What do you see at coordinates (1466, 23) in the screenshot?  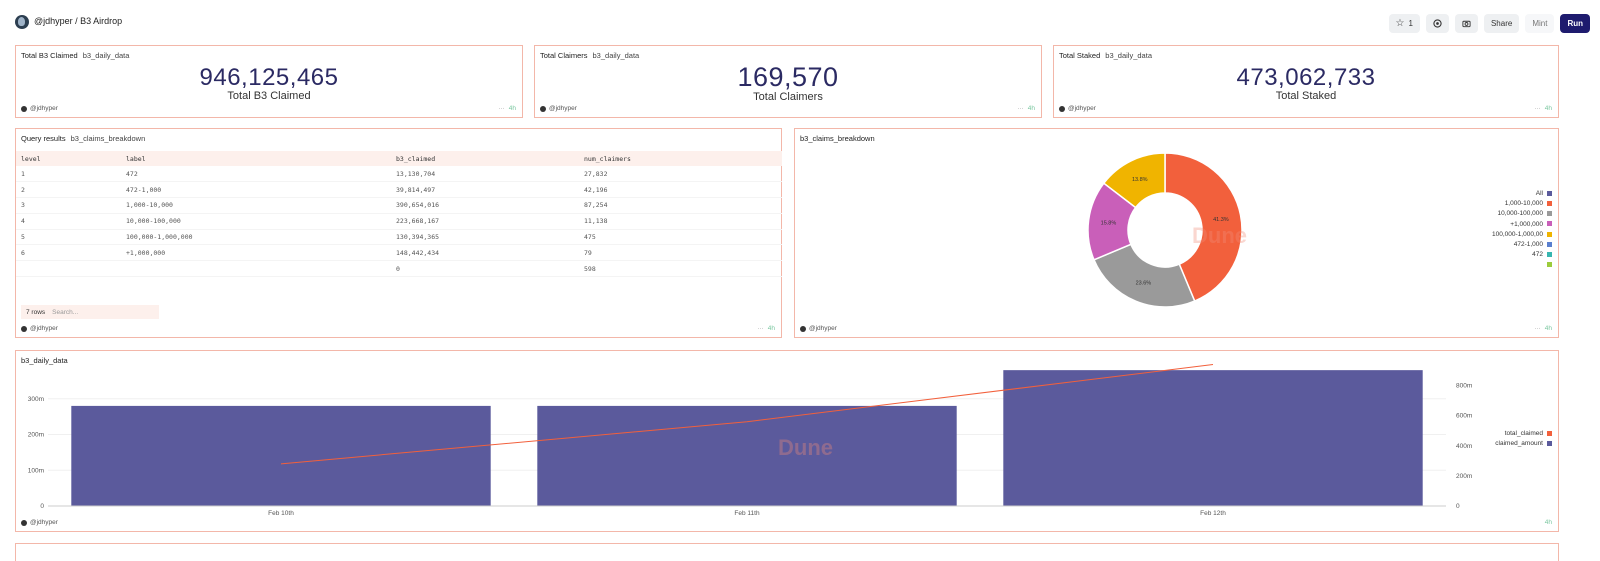 I see `screenshot-button` at bounding box center [1466, 23].